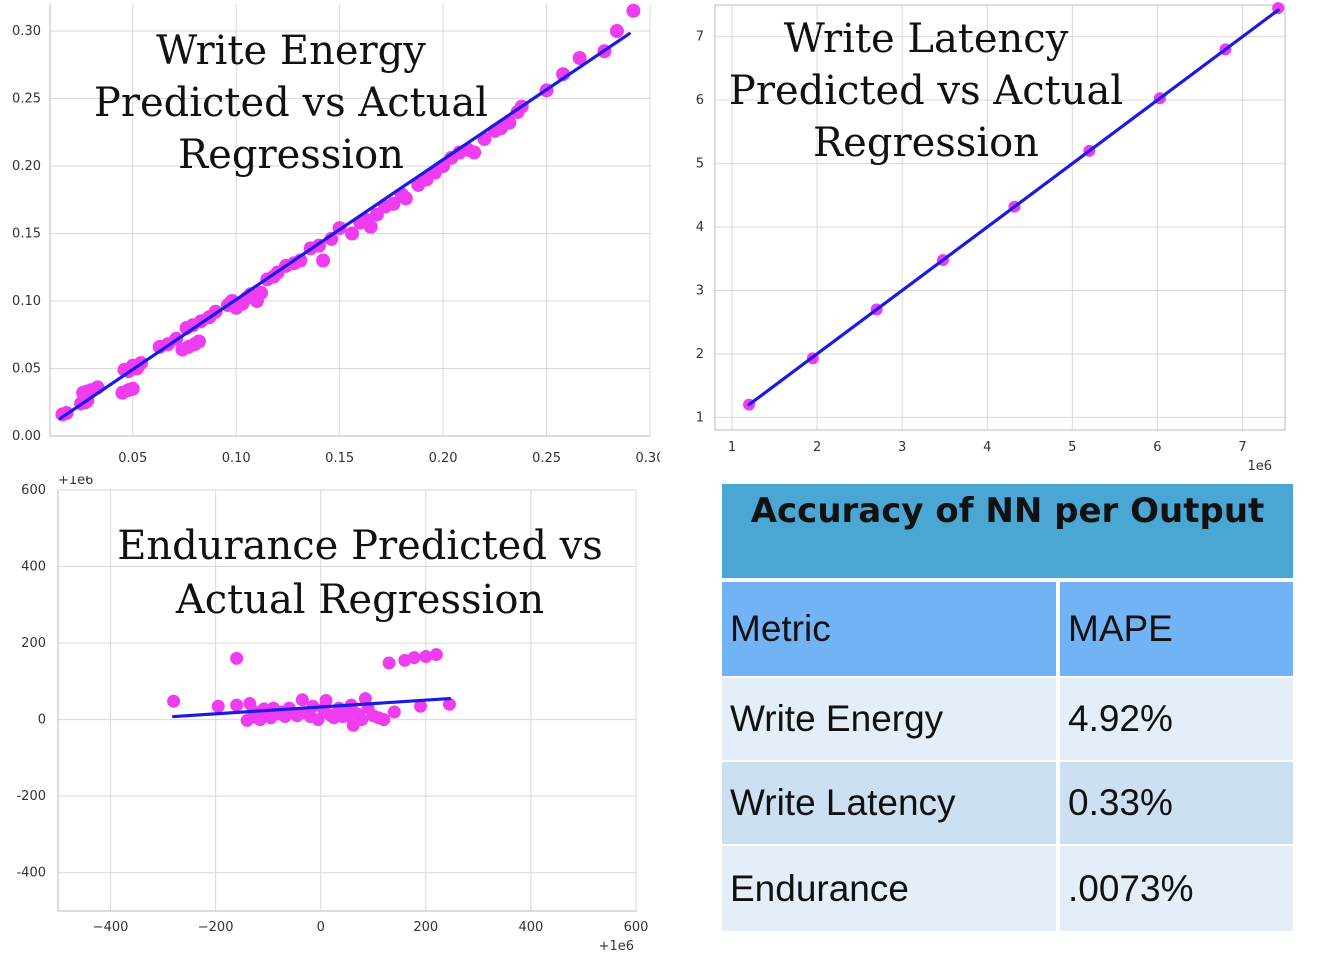 This screenshot has width=1332, height=956. What do you see at coordinates (42, 720) in the screenshot?
I see `y-tick-label: 0` at bounding box center [42, 720].